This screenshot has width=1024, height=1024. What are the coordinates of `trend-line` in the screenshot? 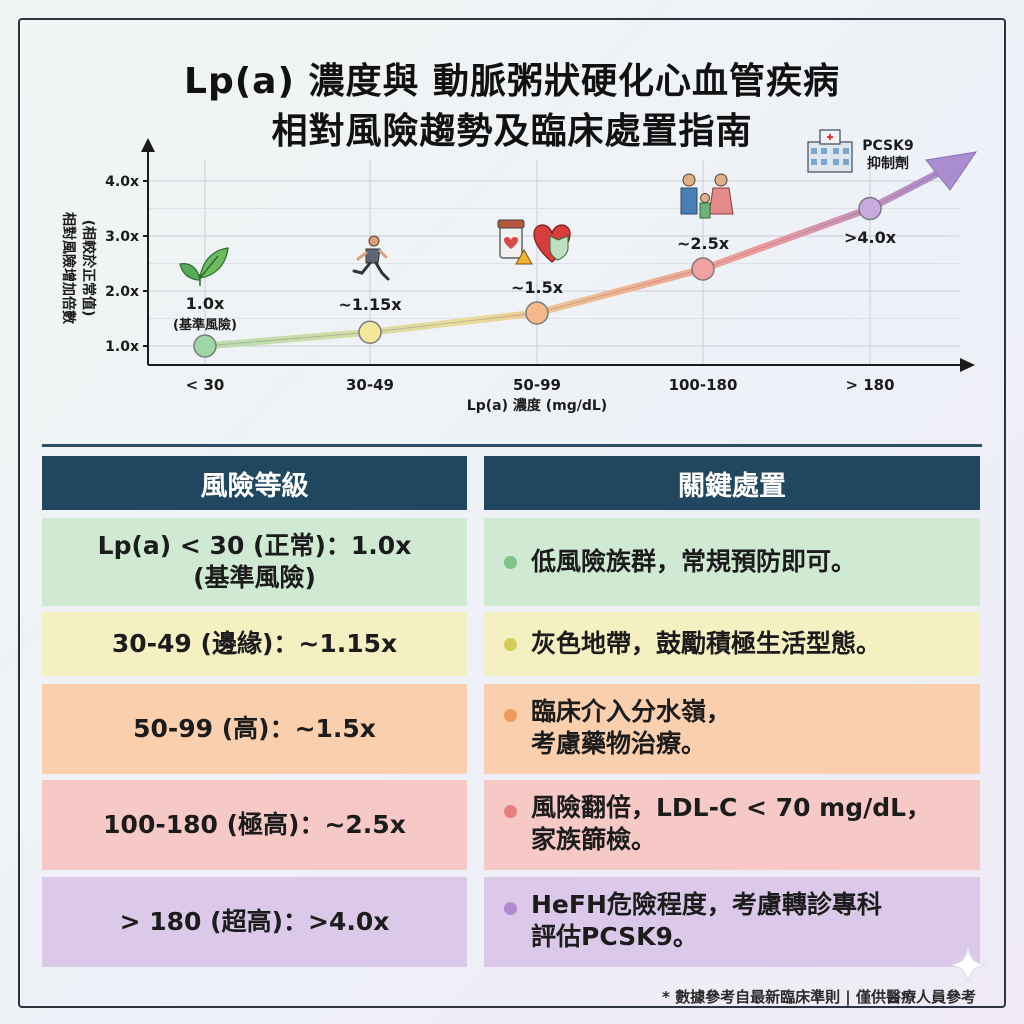 It's located at (576, 257).